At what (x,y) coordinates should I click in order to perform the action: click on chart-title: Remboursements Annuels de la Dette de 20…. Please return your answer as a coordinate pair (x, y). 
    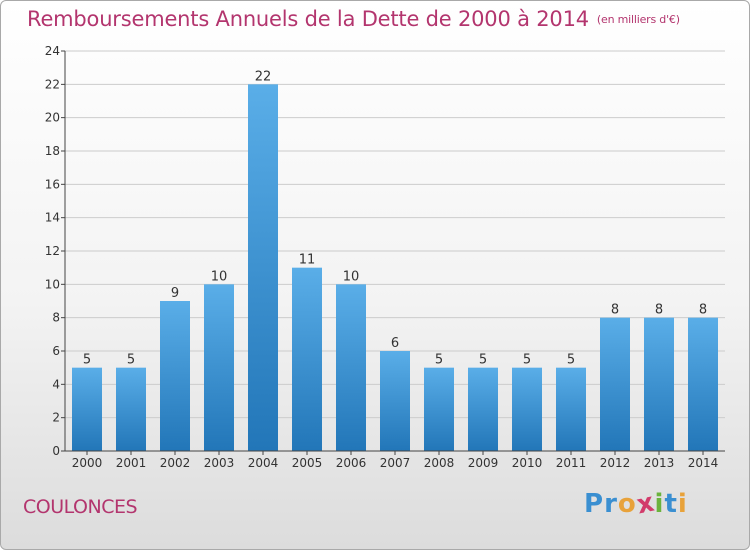
    Looking at the image, I should click on (353, 19).